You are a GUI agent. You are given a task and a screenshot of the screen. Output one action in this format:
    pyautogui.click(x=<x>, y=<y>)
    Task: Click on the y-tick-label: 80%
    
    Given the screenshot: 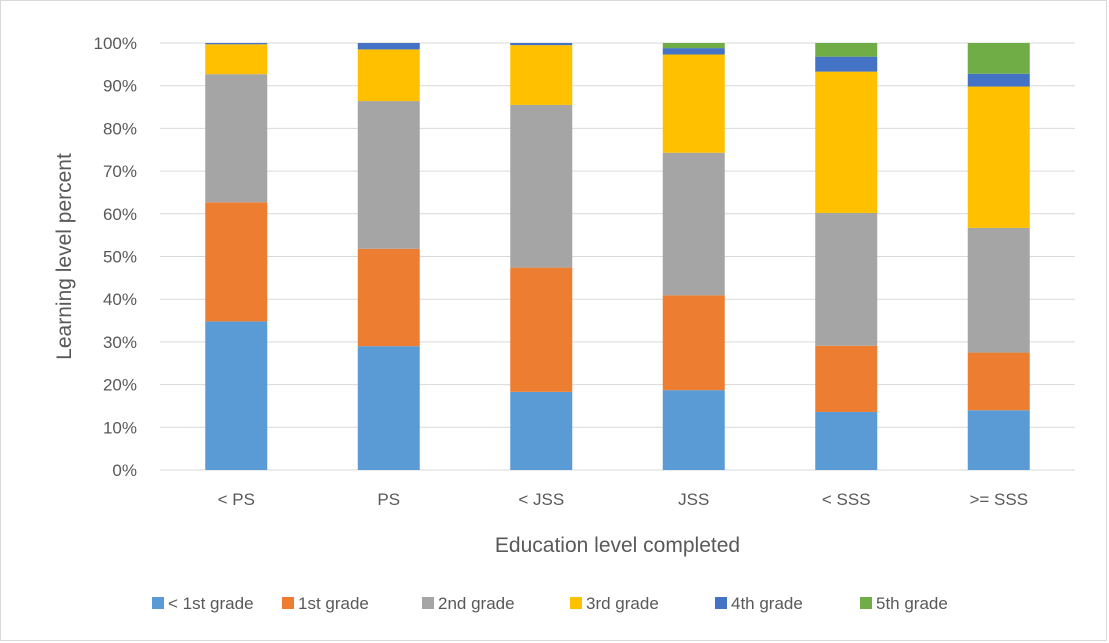 What is the action you would take?
    pyautogui.click(x=120, y=128)
    